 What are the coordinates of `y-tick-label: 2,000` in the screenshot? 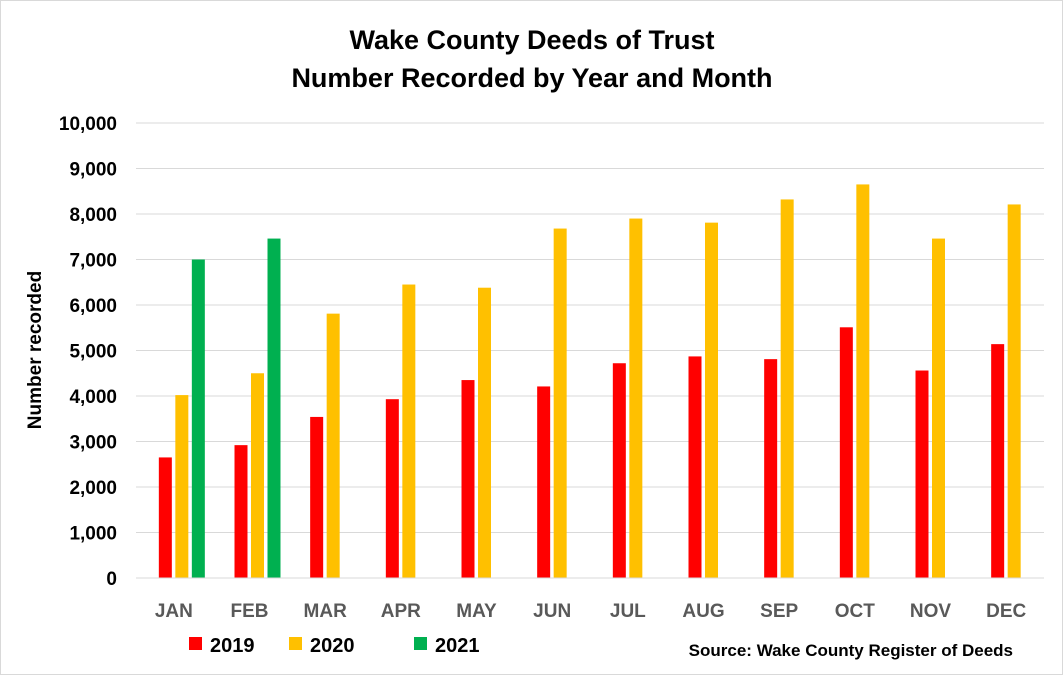 It's located at (93, 488).